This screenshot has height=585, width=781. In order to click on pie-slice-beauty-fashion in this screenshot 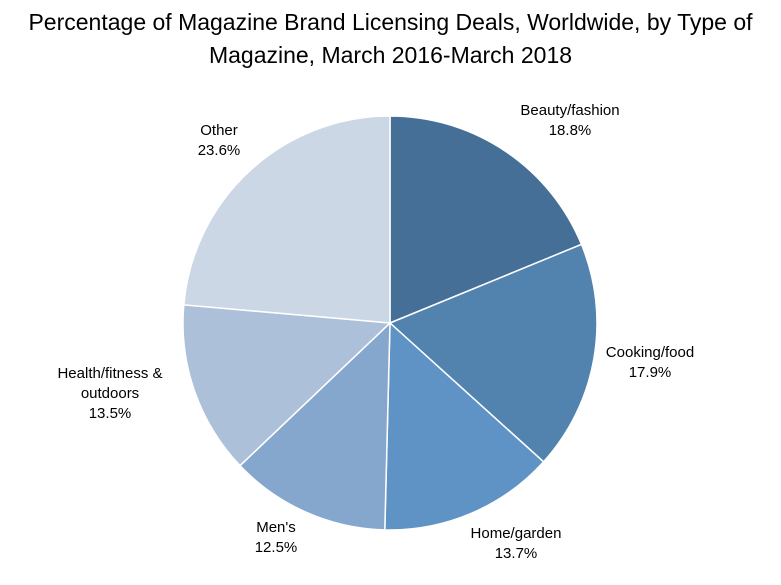, I will do `click(486, 220)`.